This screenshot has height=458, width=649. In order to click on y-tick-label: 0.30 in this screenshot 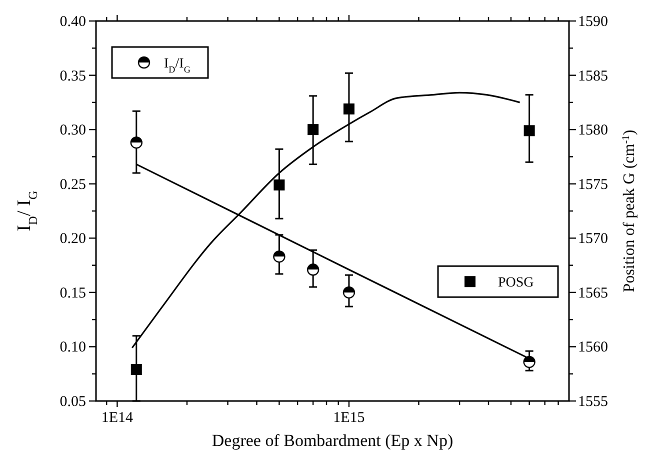, I will do `click(73, 130)`.